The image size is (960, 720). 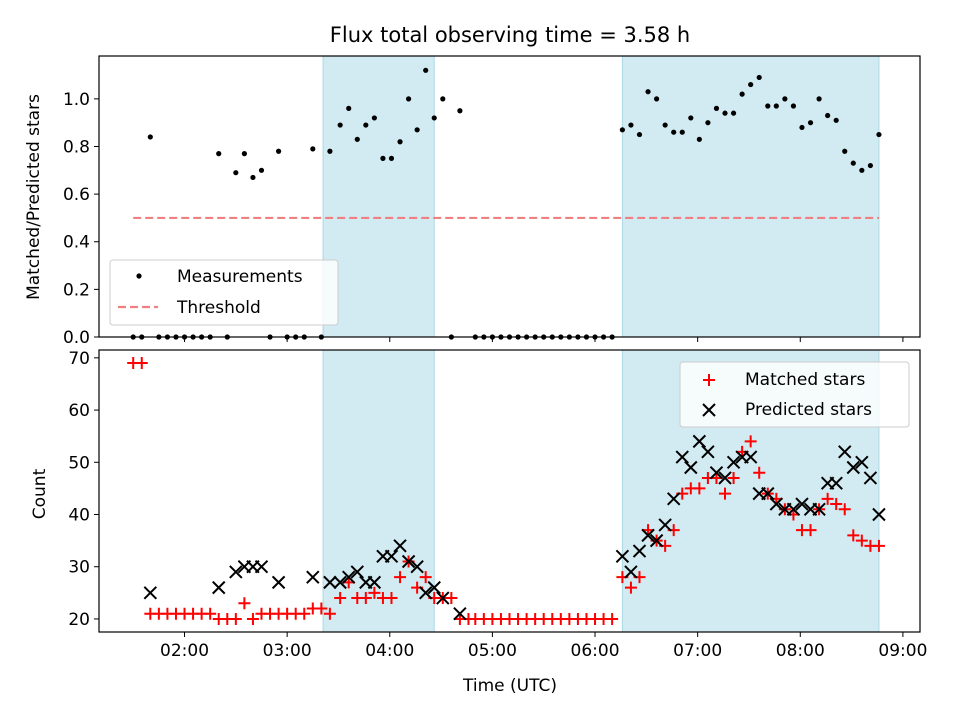 What do you see at coordinates (184, 651) in the screenshot?
I see `bottom-x-tick-label: 02:00` at bounding box center [184, 651].